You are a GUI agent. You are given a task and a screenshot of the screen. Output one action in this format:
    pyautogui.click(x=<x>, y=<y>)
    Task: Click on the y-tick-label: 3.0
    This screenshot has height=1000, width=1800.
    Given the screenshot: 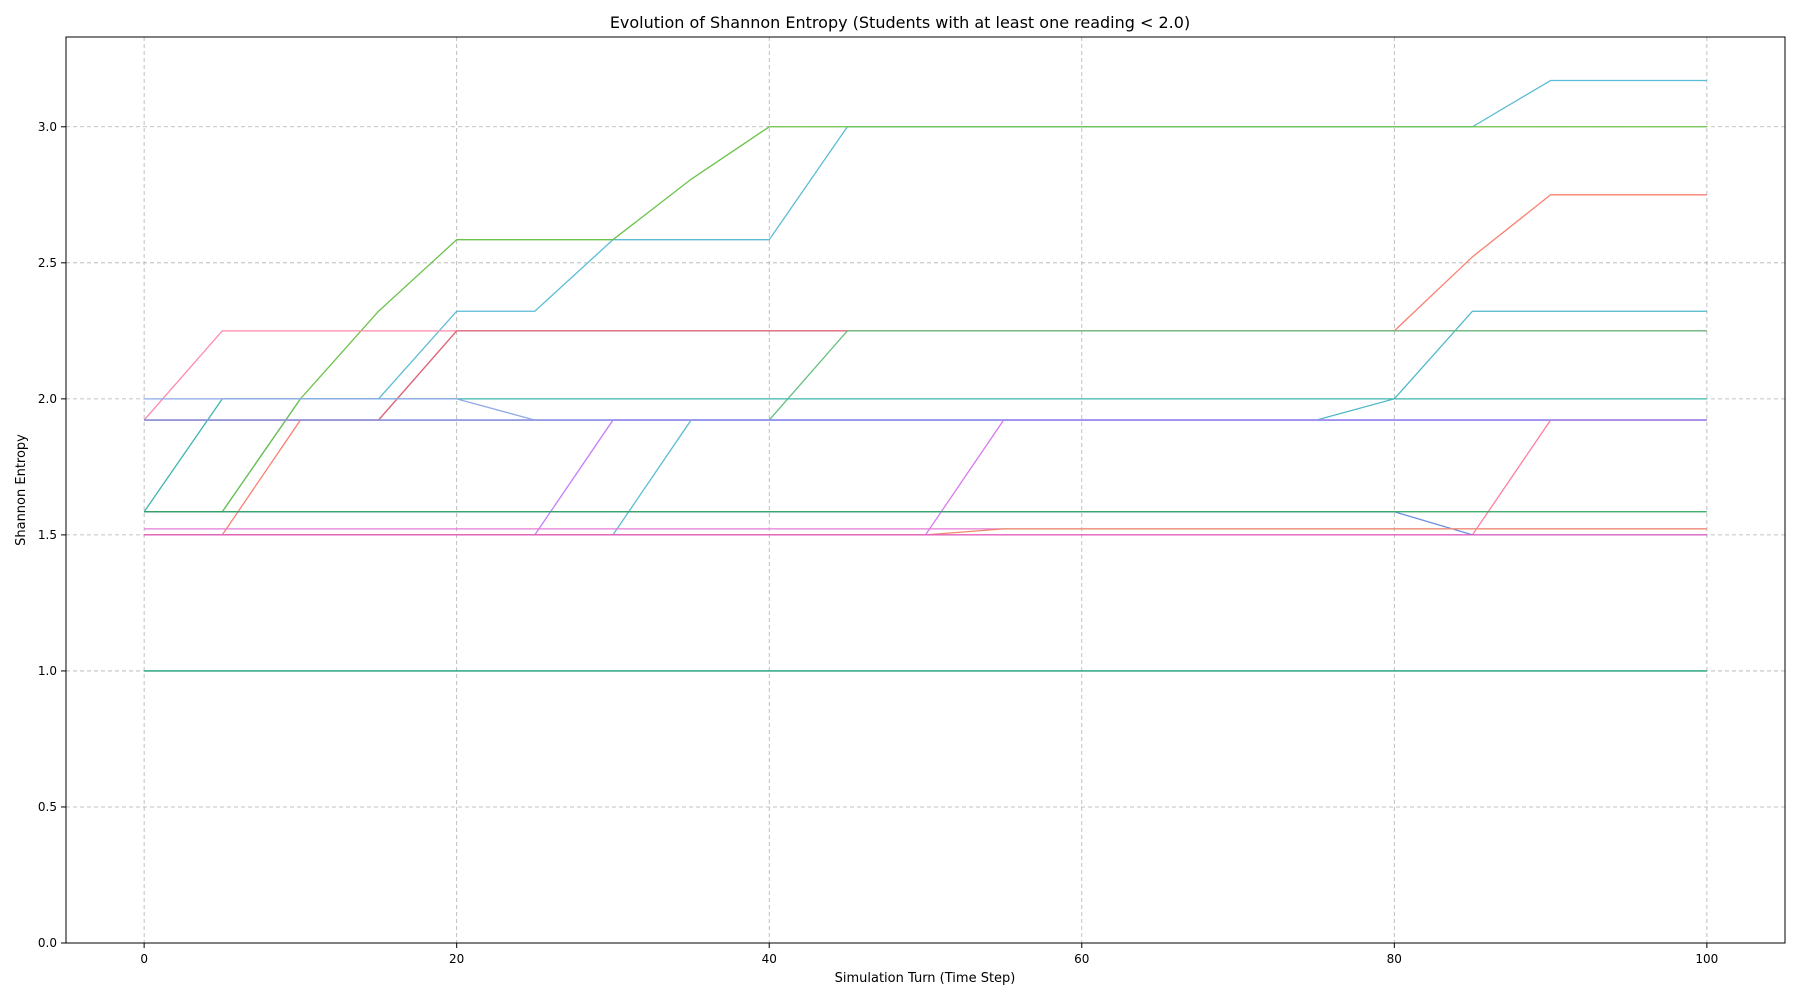 What is the action you would take?
    pyautogui.click(x=47, y=127)
    